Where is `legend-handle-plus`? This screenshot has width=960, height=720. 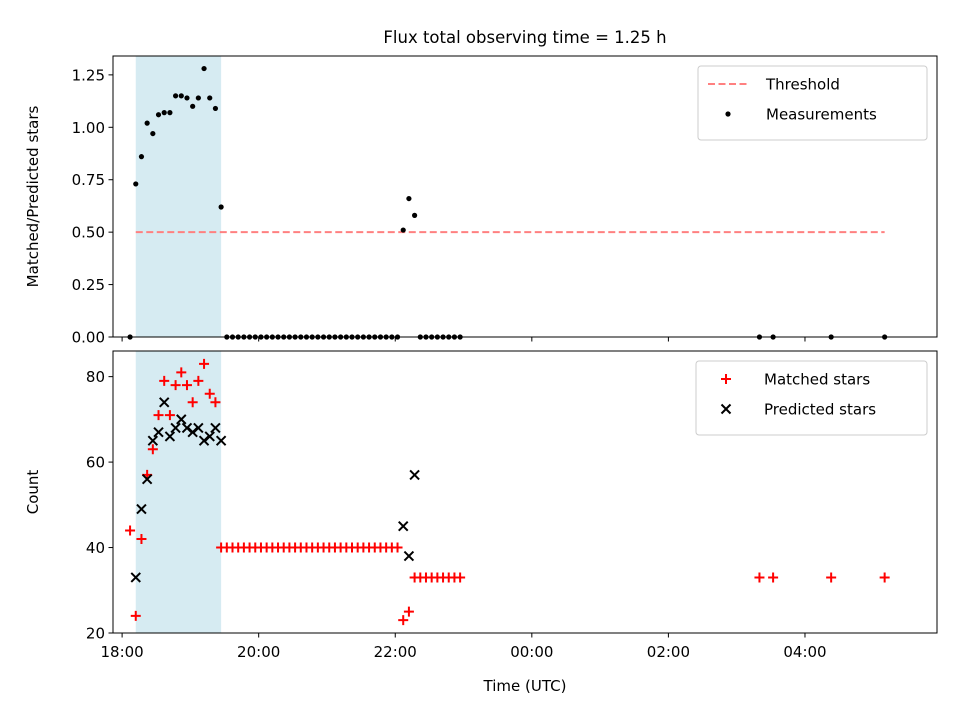
legend-handle-plus is located at coordinates (726, 379).